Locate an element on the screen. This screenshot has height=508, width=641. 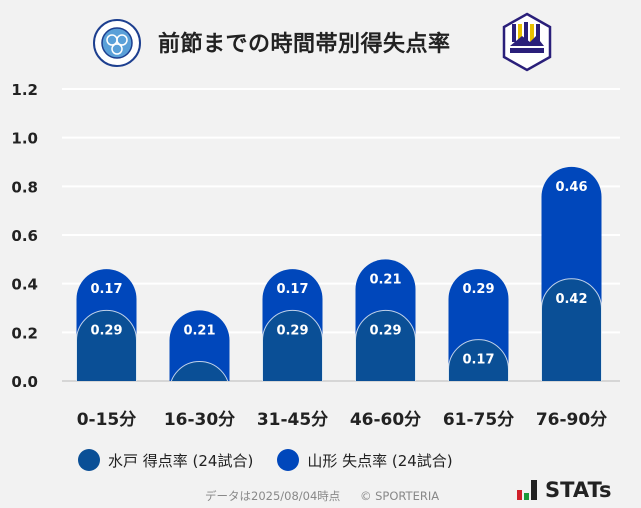
data-label-yamagata: 0.29 is located at coordinates (478, 289).